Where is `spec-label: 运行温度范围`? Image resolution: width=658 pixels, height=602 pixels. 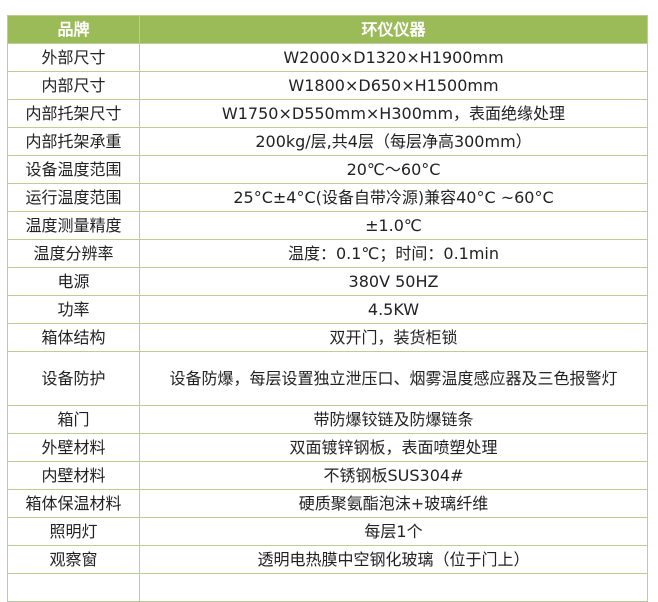
spec-label: 运行温度范围 is located at coordinates (73, 197).